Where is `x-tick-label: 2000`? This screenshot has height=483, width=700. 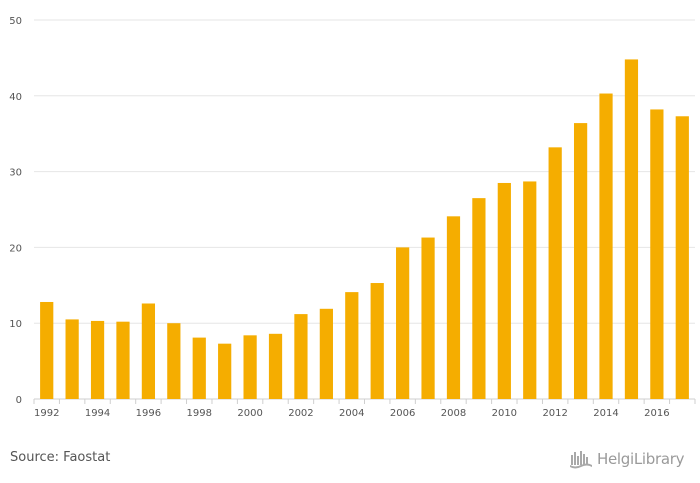
x-tick-label: 2000 is located at coordinates (249, 413).